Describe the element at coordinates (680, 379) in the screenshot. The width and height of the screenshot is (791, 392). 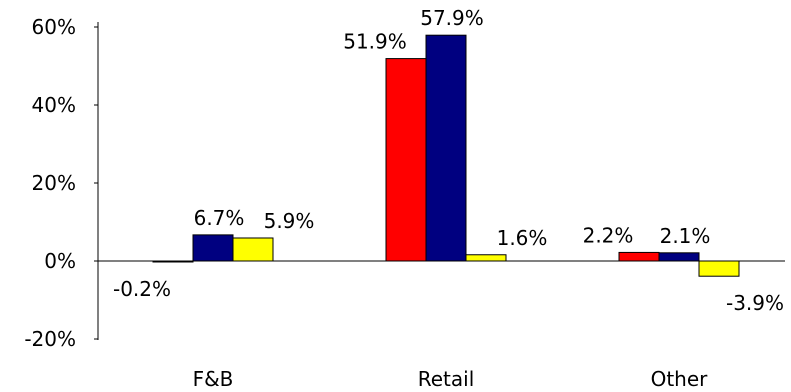
I see `x-category-label: Other` at that location.